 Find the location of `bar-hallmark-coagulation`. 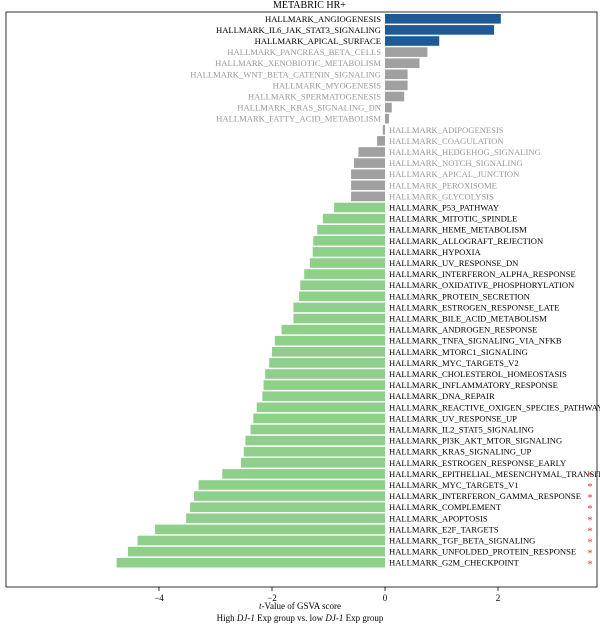

bar-hallmark-coagulation is located at coordinates (381, 141).